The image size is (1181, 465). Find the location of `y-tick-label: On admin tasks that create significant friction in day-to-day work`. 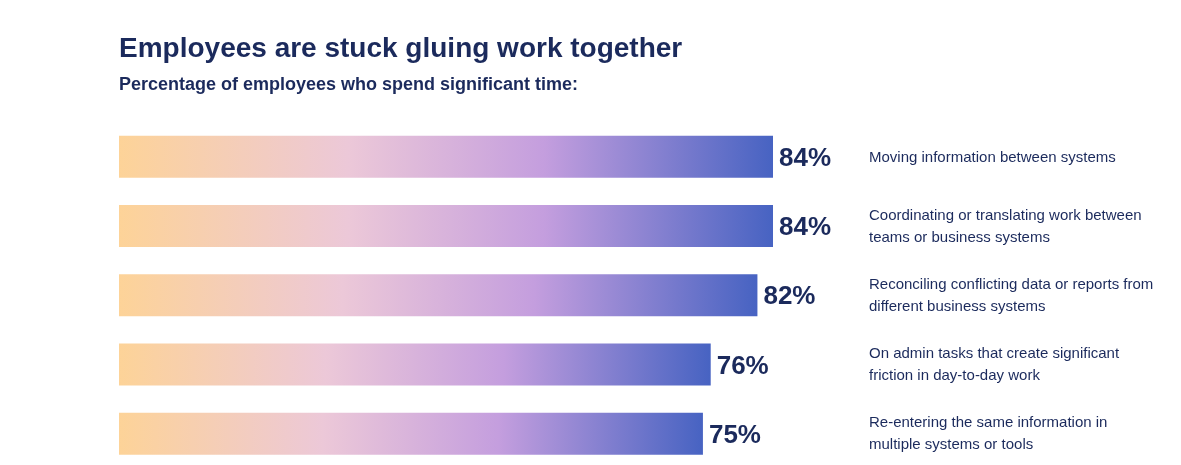

y-tick-label: On admin tasks that create significant friction in day-to-day work is located at coordinates (995, 364).